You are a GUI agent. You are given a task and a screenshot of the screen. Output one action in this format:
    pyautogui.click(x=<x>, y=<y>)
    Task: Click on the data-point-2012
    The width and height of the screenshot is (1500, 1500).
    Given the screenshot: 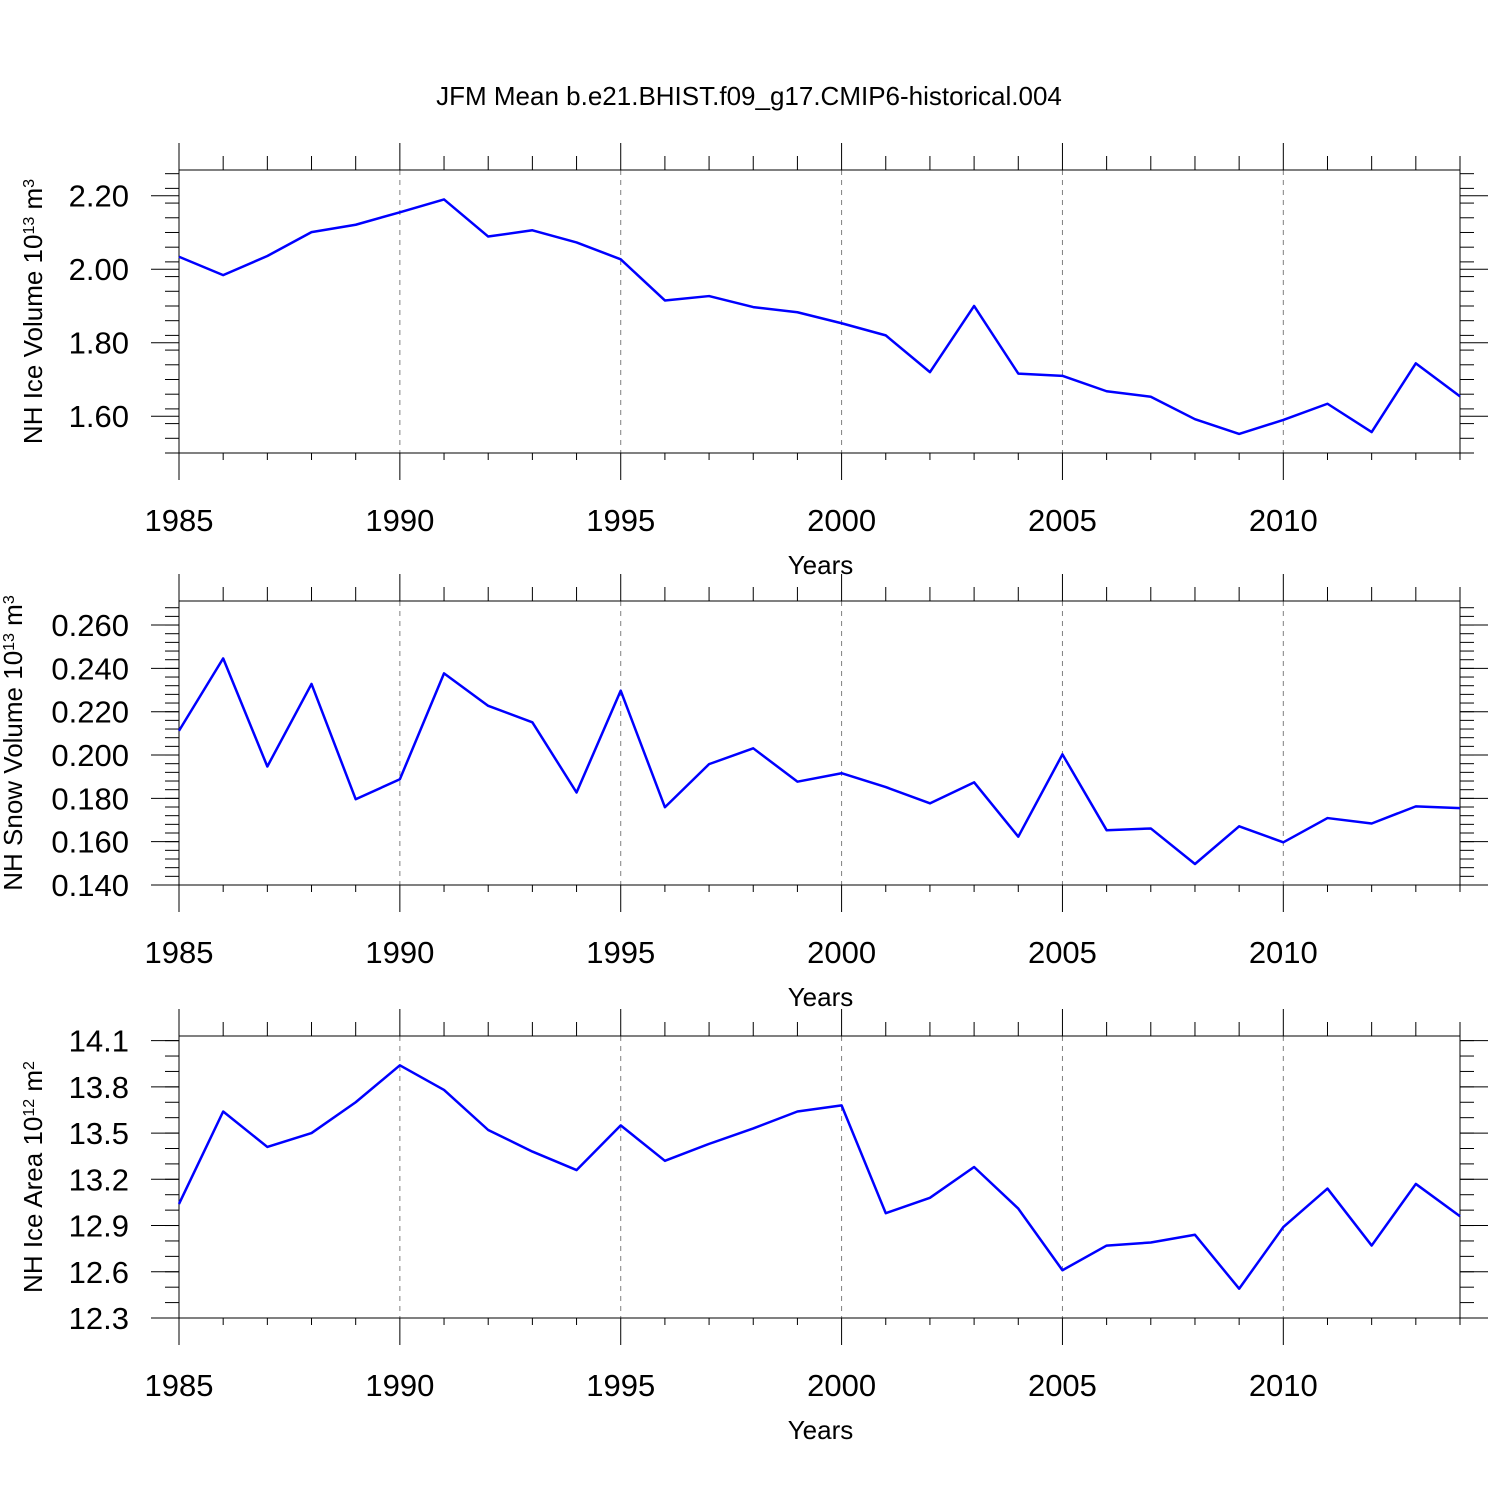 What is the action you would take?
    pyautogui.click(x=1372, y=1246)
    